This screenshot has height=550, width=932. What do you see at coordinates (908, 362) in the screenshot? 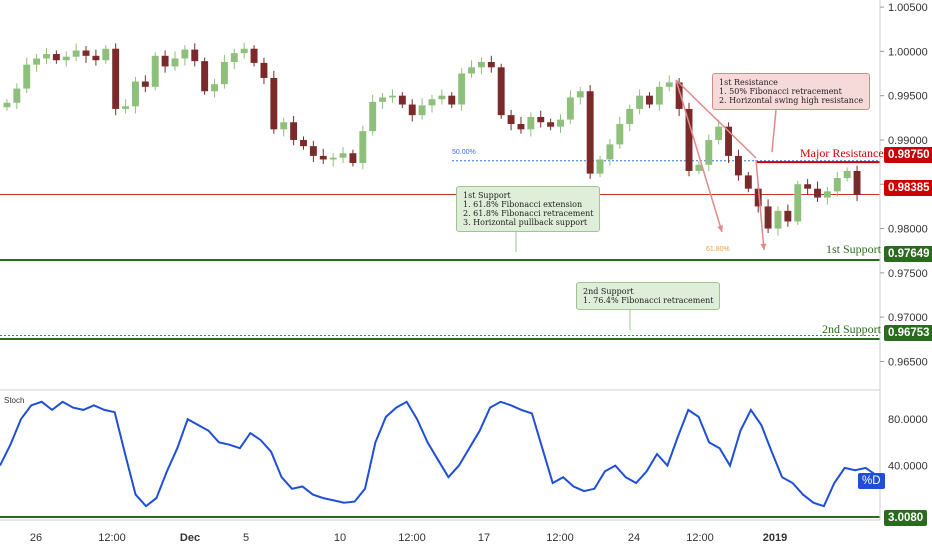
I see `price-tick-label: 0.96500` at bounding box center [908, 362].